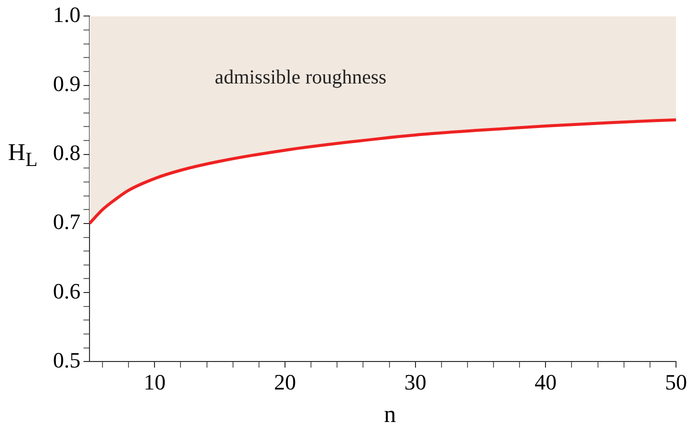  What do you see at coordinates (415, 382) in the screenshot?
I see `x-tick-label: 30` at bounding box center [415, 382].